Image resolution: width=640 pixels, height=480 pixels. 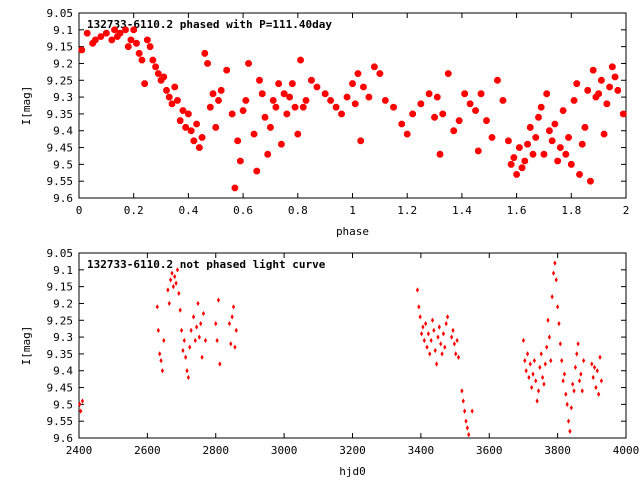 I want to click on x-tick-label: 0.8, so click(x=298, y=210).